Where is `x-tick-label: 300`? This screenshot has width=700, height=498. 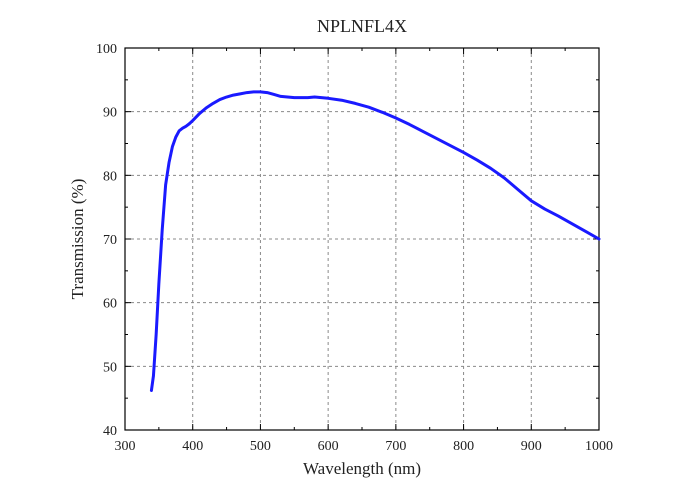 x-tick-label: 300 is located at coordinates (125, 446).